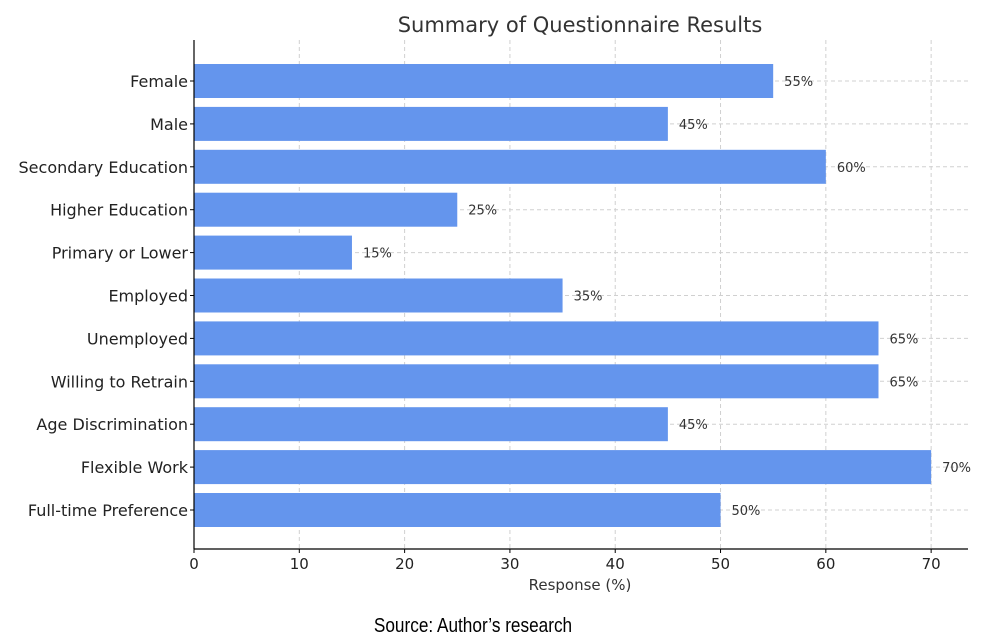 This screenshot has height=638, width=986. What do you see at coordinates (931, 564) in the screenshot?
I see `x-tick-label: 70` at bounding box center [931, 564].